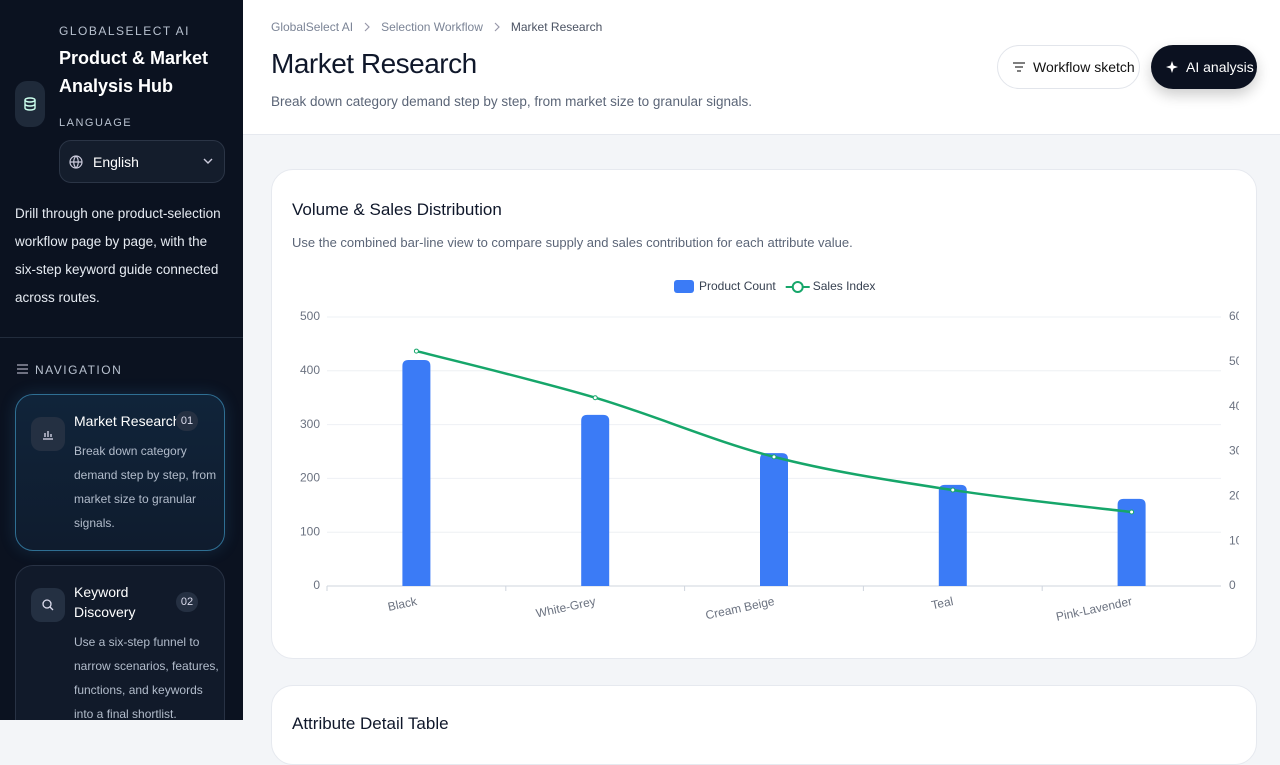  Describe the element at coordinates (22, 369) in the screenshot. I see `menu-icon` at that location.